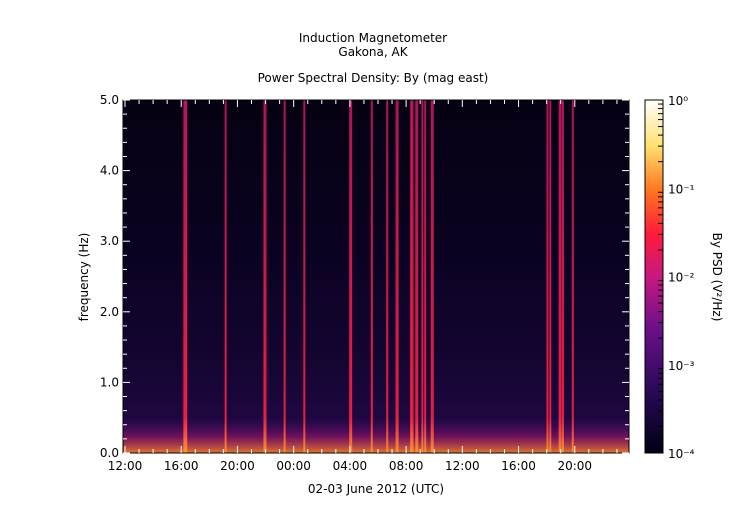 This screenshot has height=530, width=749. What do you see at coordinates (373, 38) in the screenshot?
I see `figure-title-line-1: Induction Magnetometer` at bounding box center [373, 38].